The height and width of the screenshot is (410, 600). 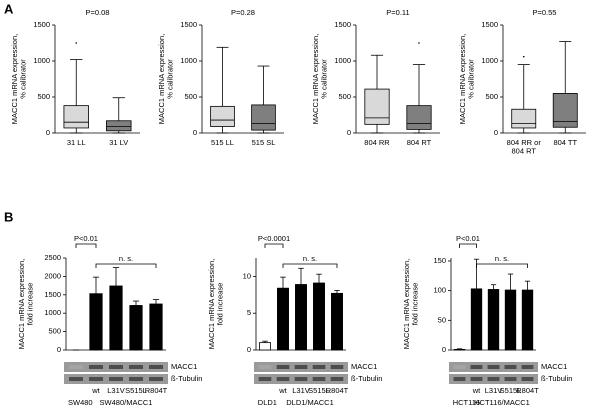 I want to click on x-tick-label: wt, so click(x=476, y=390).